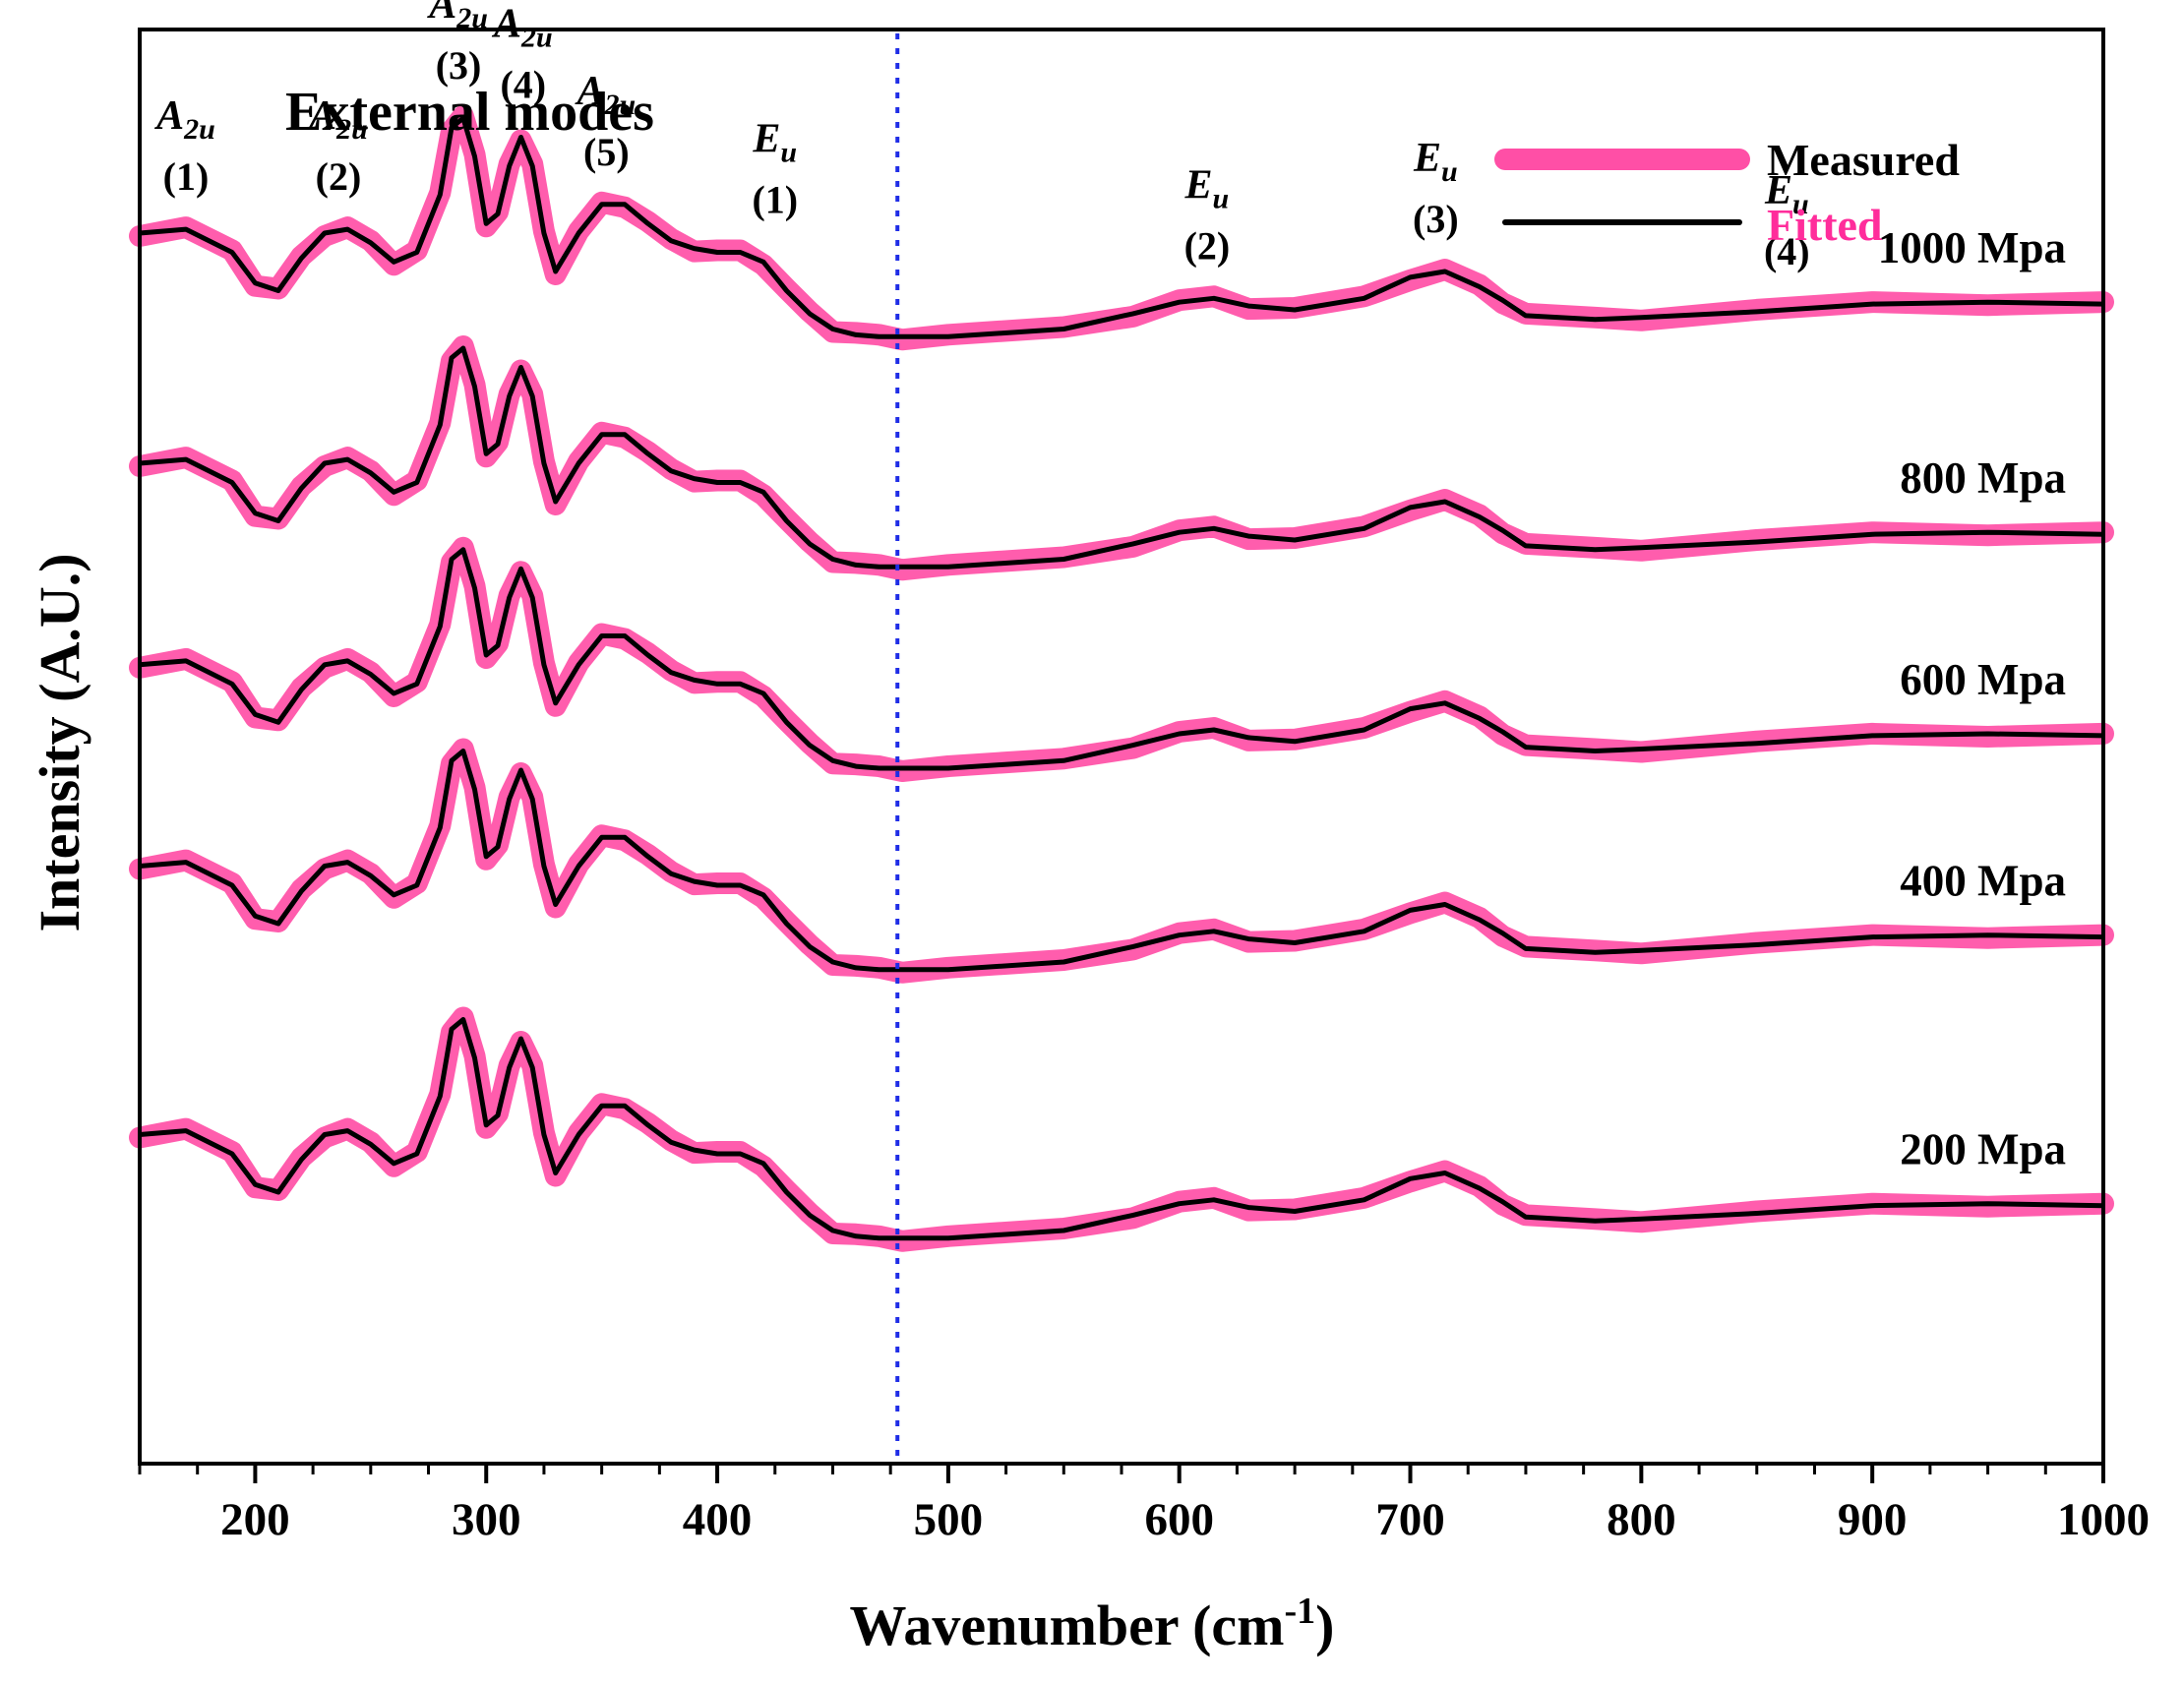 The image size is (2184, 1682). Describe the element at coordinates (1299, 1611) in the screenshot. I see `x-axis-title-sup: -1` at that location.